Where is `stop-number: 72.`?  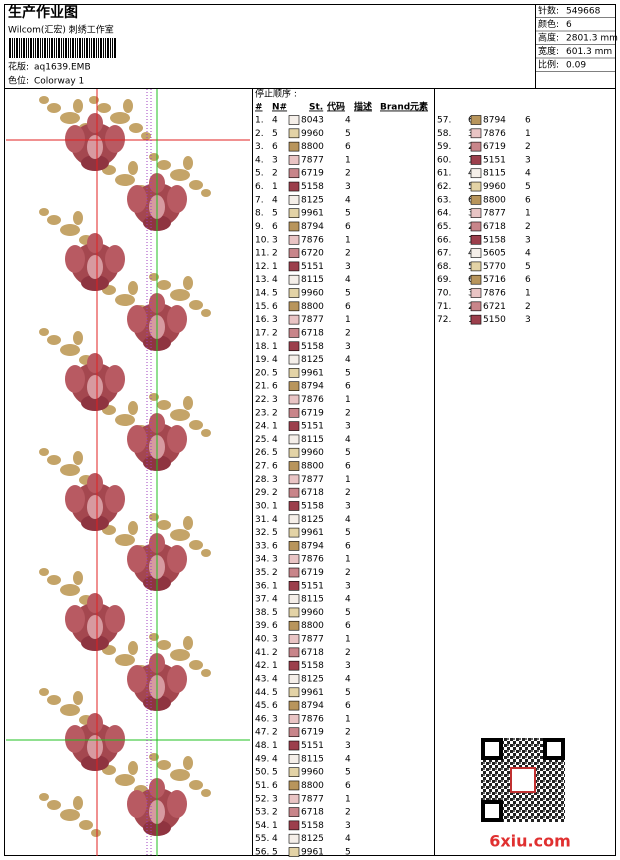 stop-number: 72. is located at coordinates (444, 320).